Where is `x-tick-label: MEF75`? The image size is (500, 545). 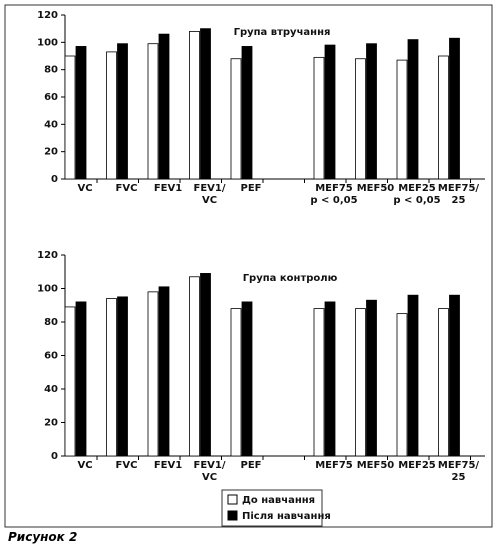 x-tick-label: MEF75 is located at coordinates (334, 465).